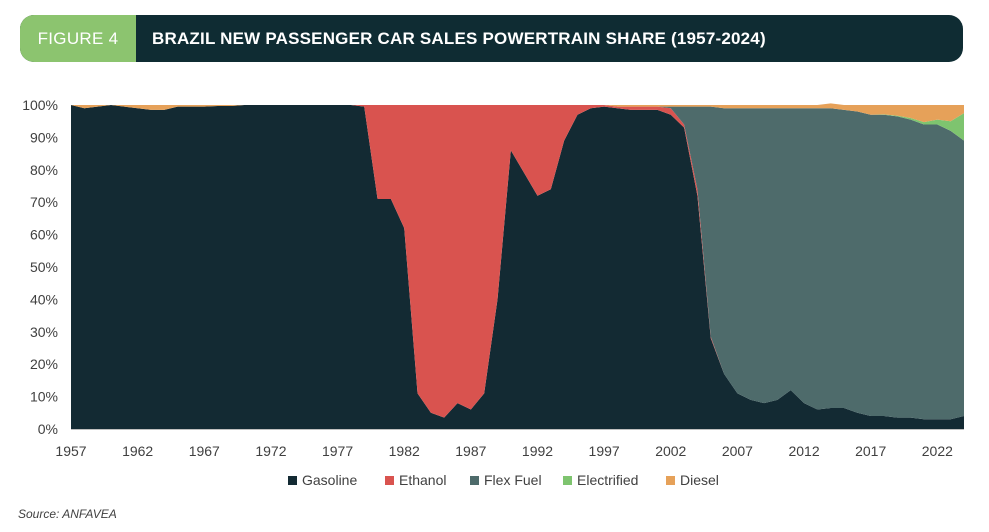 Image resolution: width=989 pixels, height=532 pixels. What do you see at coordinates (537, 451) in the screenshot?
I see `x-tick-label: 1992` at bounding box center [537, 451].